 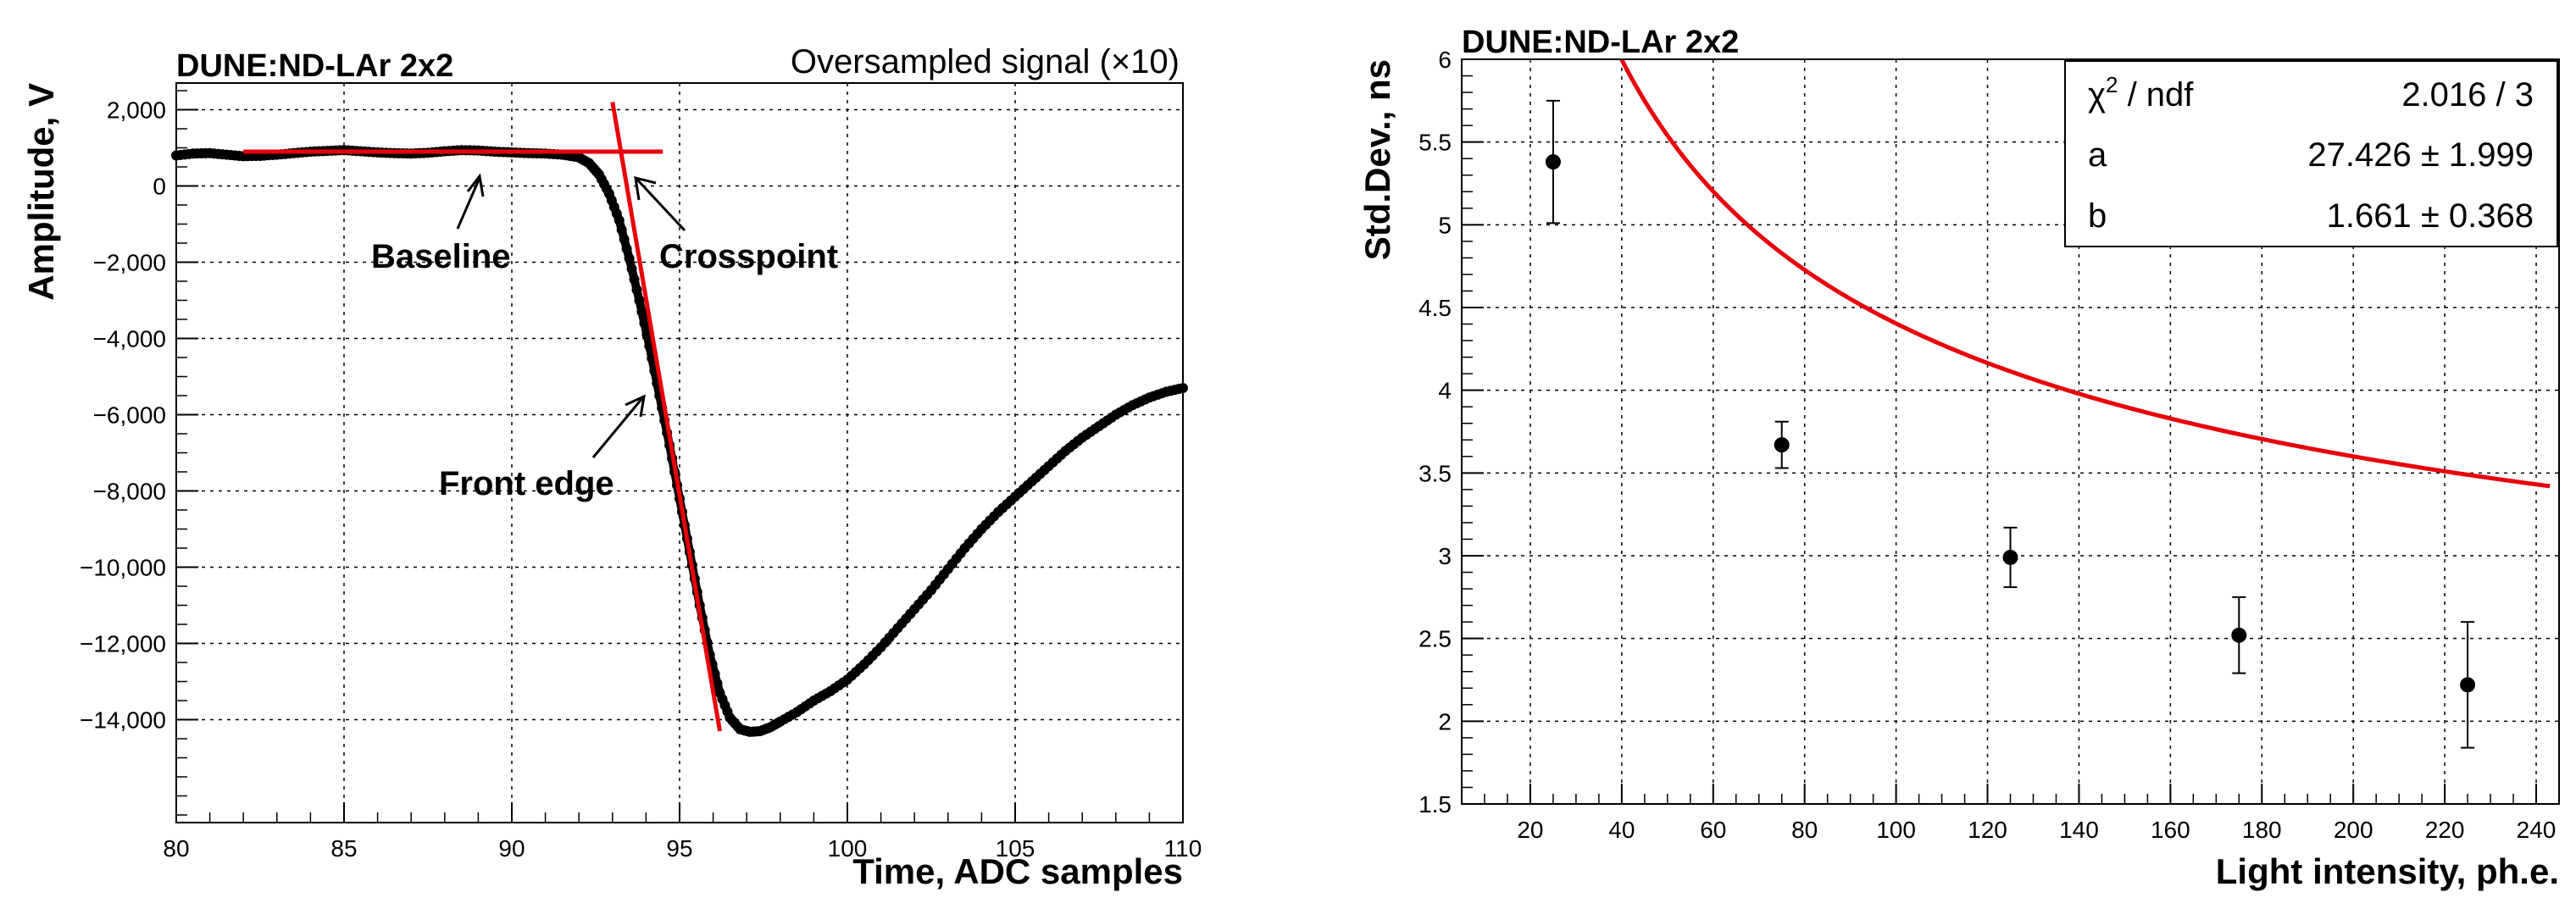 What do you see at coordinates (129, 492) in the screenshot?
I see `y-tick-label: −8,000` at bounding box center [129, 492].